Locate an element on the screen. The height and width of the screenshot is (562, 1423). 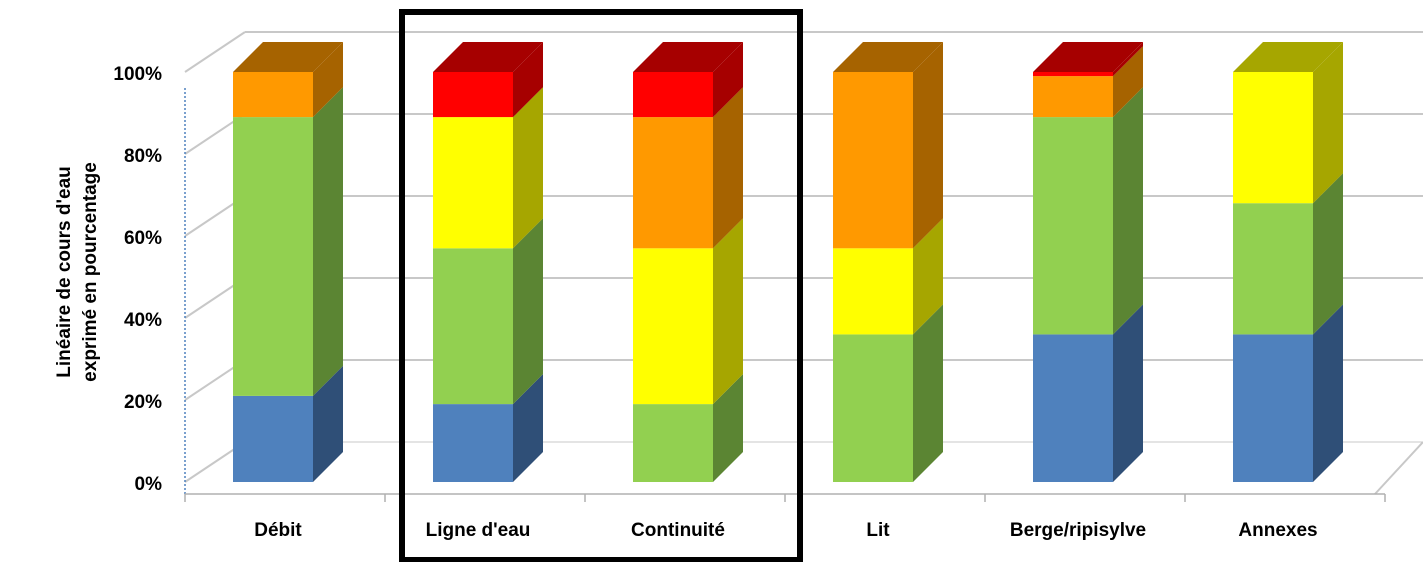
y-tick-label: 80% is located at coordinates (143, 156).